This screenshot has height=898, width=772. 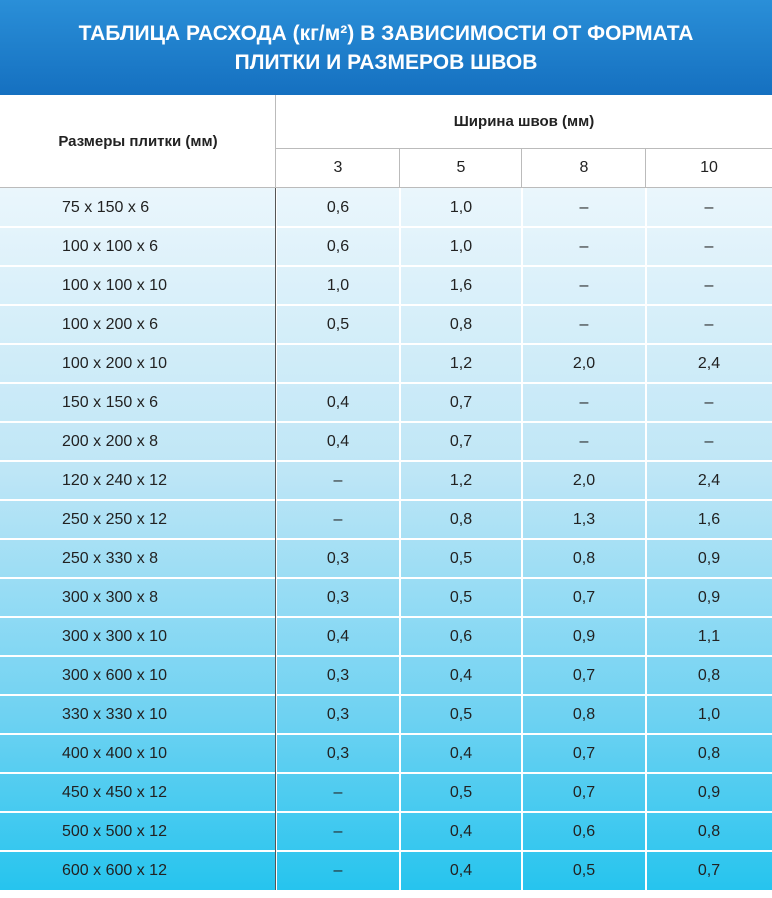 What do you see at coordinates (110, 441) in the screenshot?
I see `tile-size: 200 x 200 x 8` at bounding box center [110, 441].